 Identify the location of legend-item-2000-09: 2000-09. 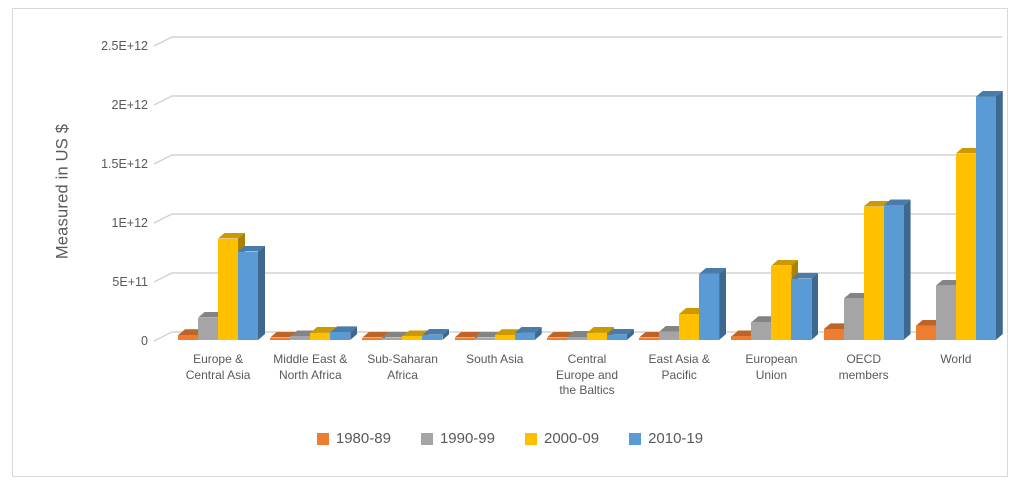
(562, 438).